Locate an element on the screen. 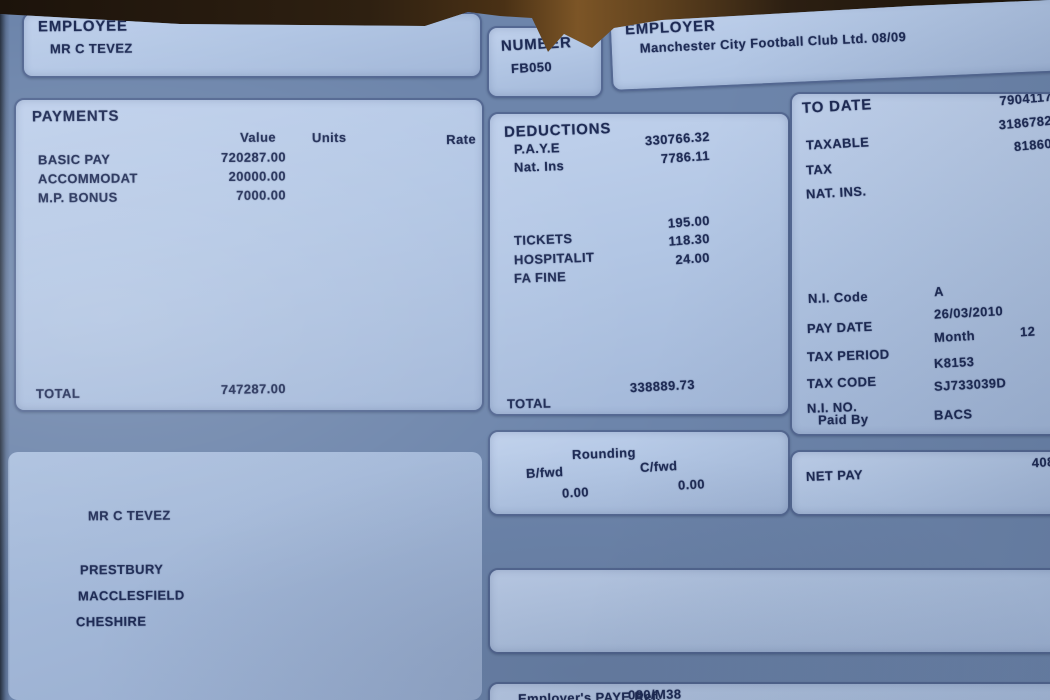 This screenshot has width=1050, height=700. payments-total-value: 747287.00 is located at coordinates (253, 389).